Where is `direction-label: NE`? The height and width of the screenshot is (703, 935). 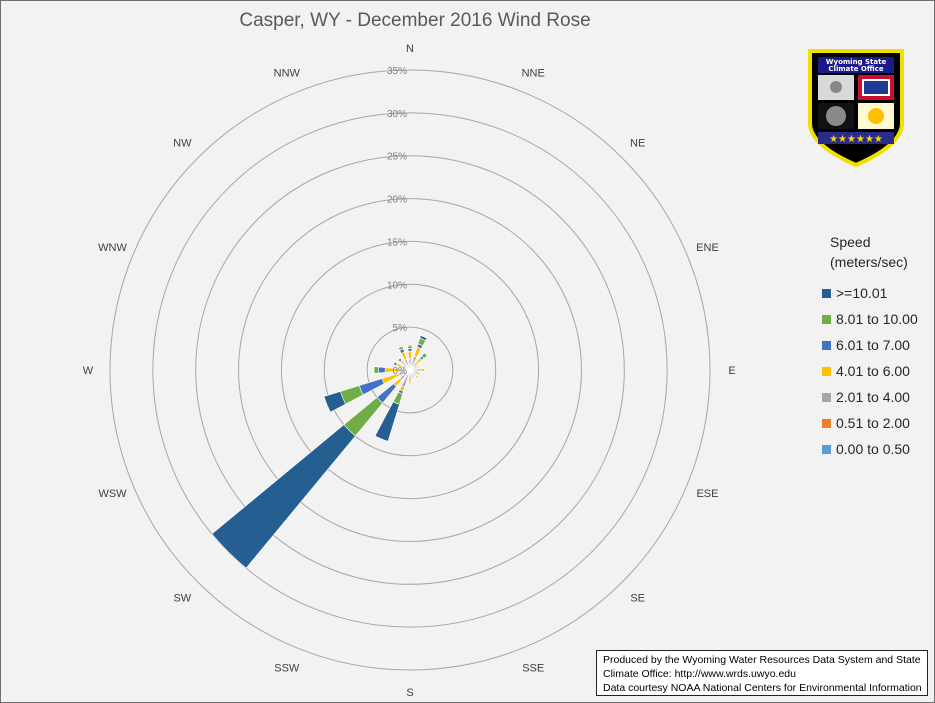
direction-label: NE is located at coordinates (637, 143).